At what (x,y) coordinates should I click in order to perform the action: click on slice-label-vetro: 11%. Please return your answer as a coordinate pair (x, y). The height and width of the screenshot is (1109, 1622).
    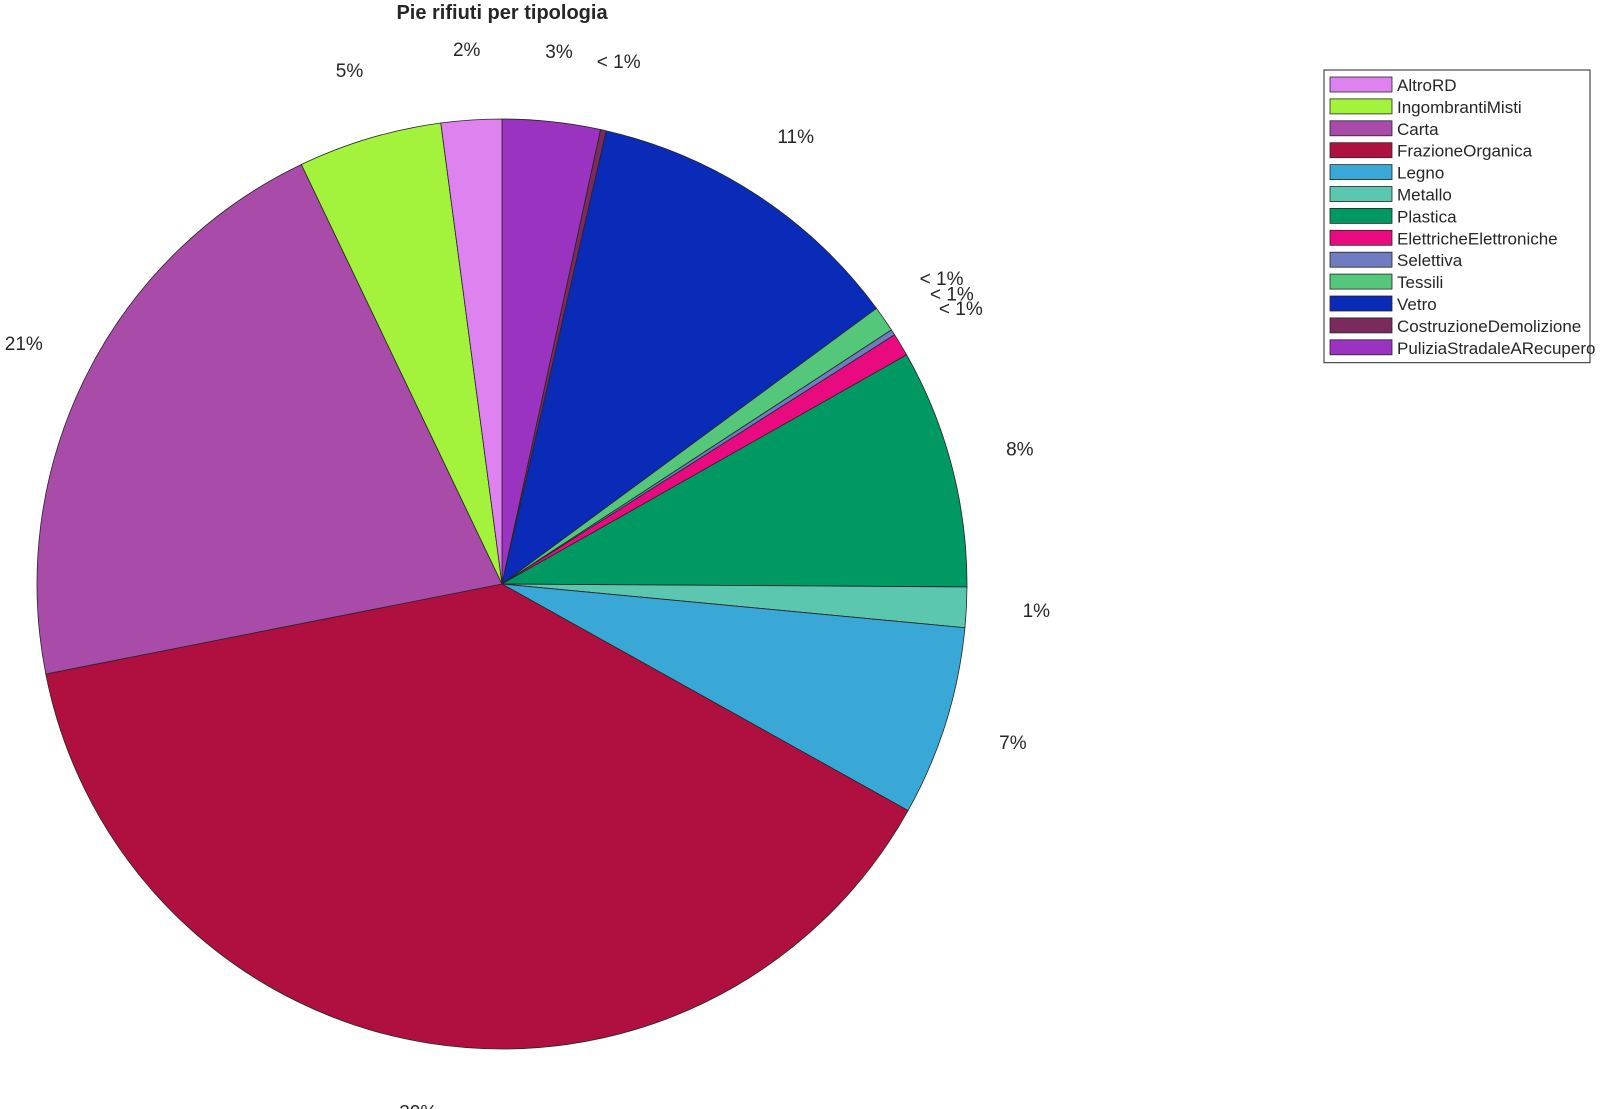
    Looking at the image, I should click on (795, 137).